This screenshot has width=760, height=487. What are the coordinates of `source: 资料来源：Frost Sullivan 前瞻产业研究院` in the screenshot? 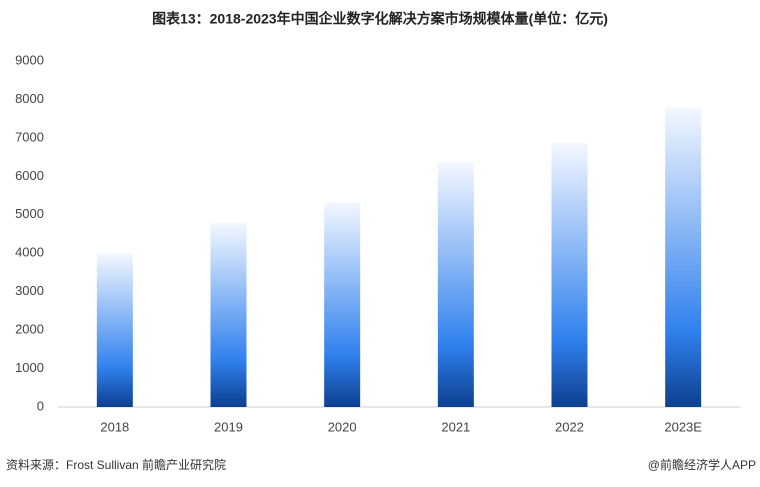 It's located at (116, 464).